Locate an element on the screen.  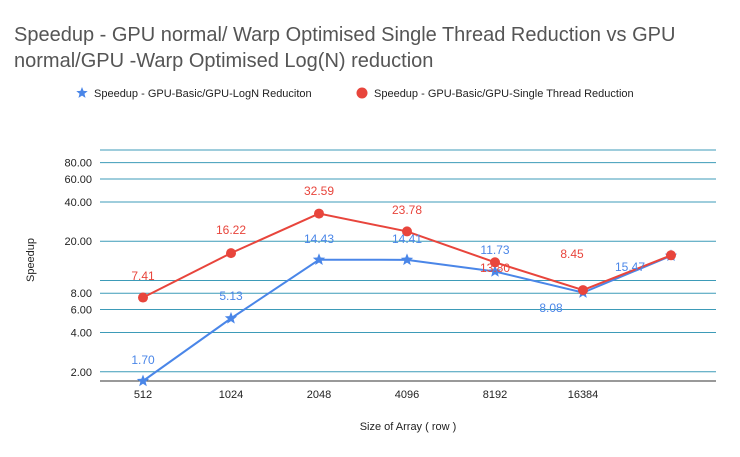
x-tick-label: 512 is located at coordinates (143, 395).